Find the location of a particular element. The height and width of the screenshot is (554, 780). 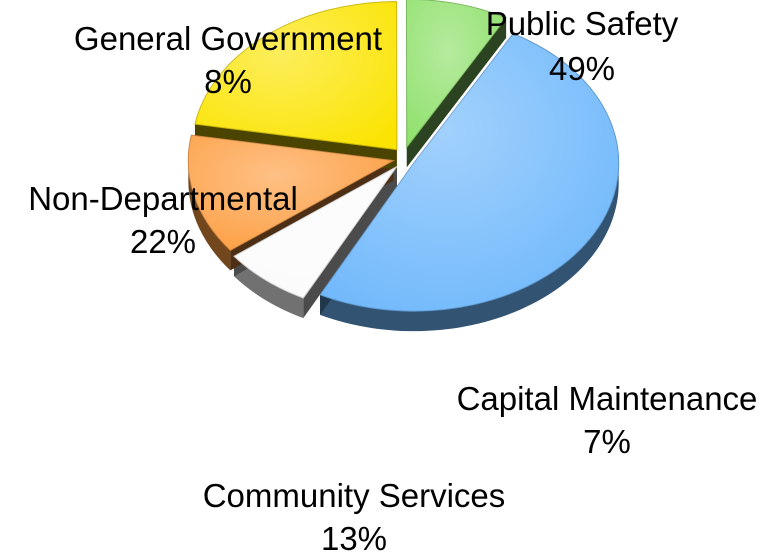

label-community-services-name: Community Services is located at coordinates (354, 495).